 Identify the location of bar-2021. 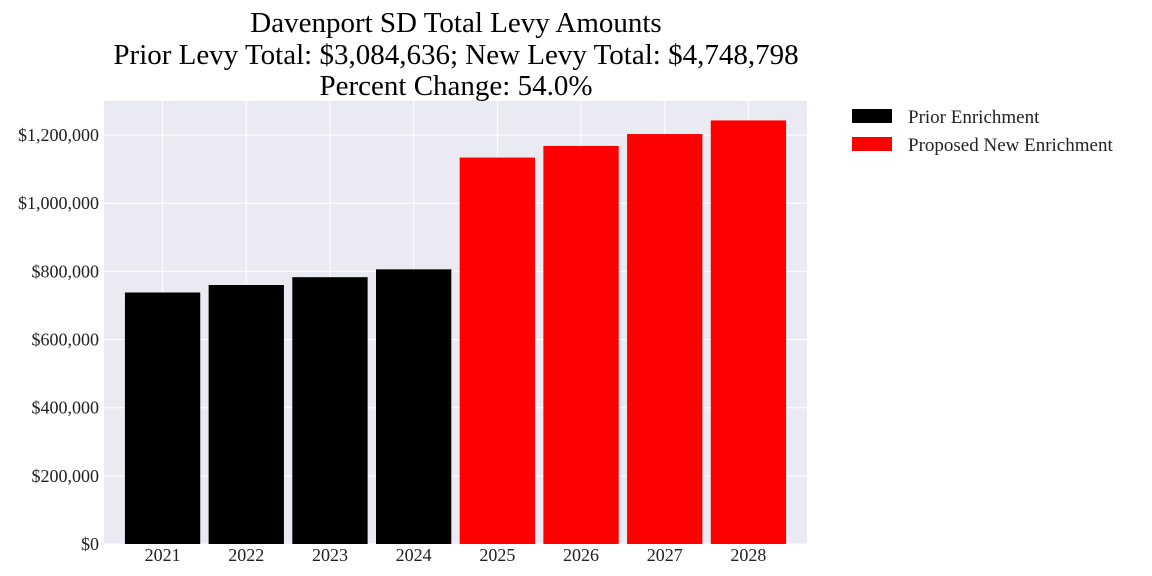
(162, 418).